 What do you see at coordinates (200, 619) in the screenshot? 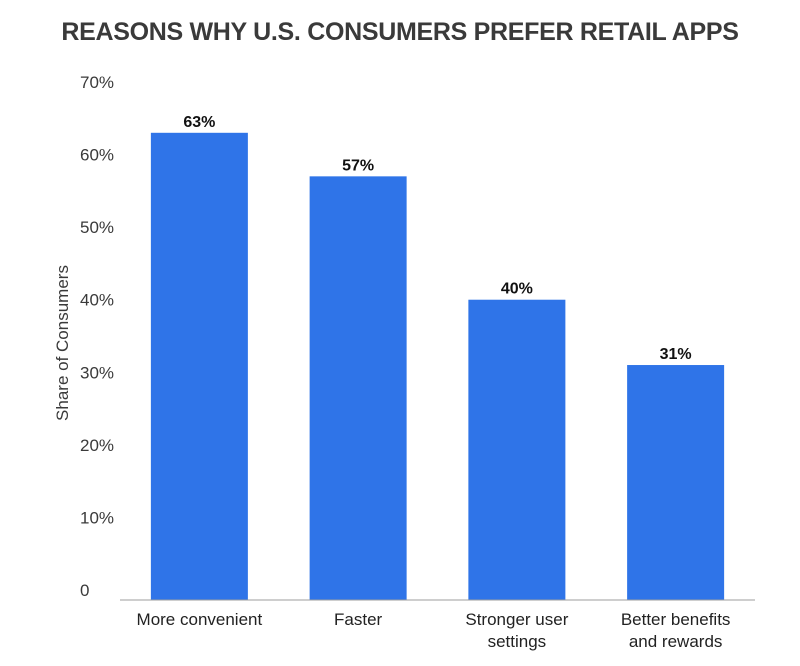
I see `x-category-label: More convenient` at bounding box center [200, 619].